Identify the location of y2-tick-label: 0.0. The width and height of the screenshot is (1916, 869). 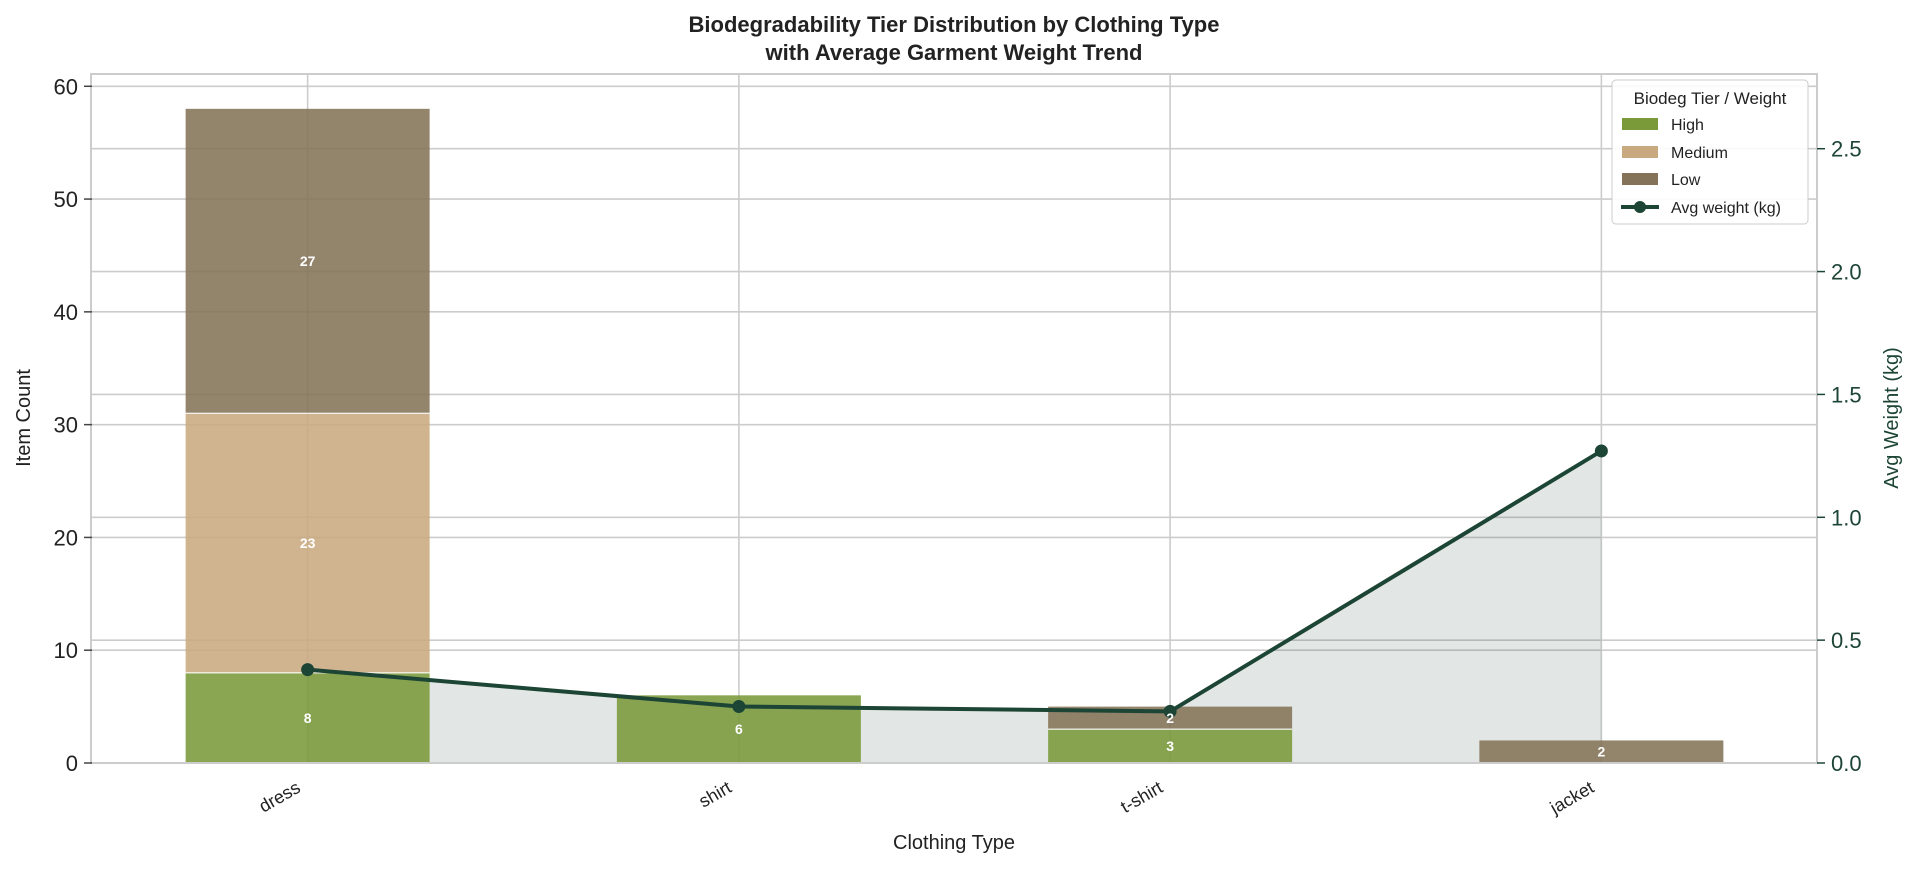
(1846, 763).